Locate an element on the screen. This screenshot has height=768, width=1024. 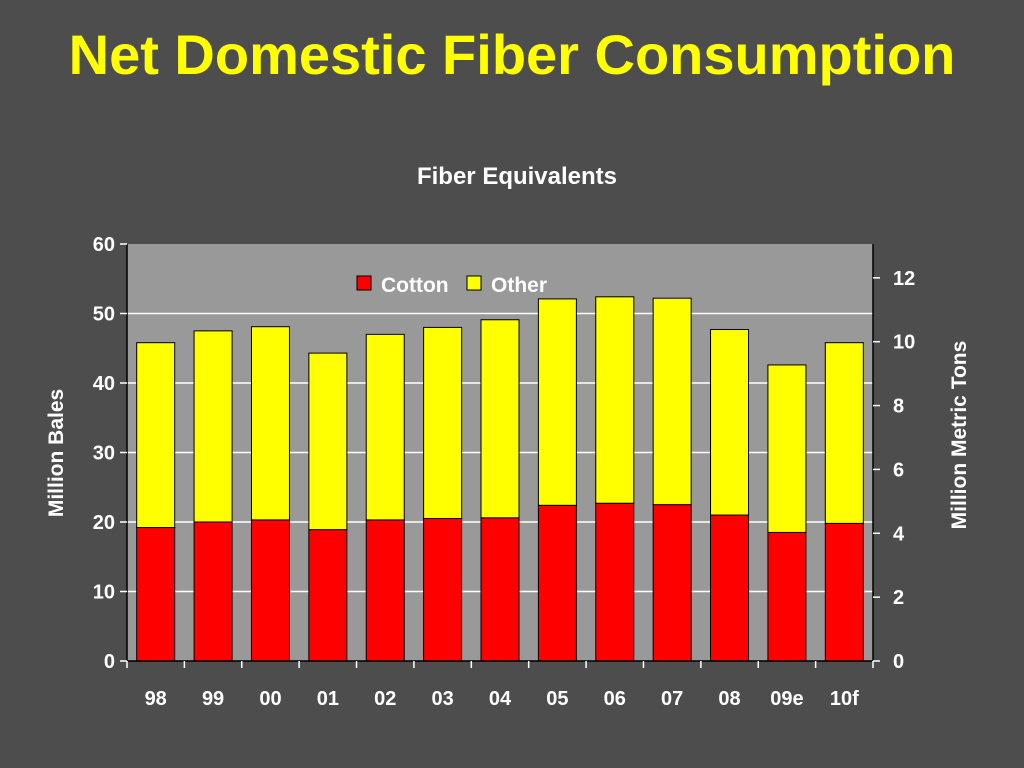
chart-title: Fiber Equivalents is located at coordinates (517, 176).